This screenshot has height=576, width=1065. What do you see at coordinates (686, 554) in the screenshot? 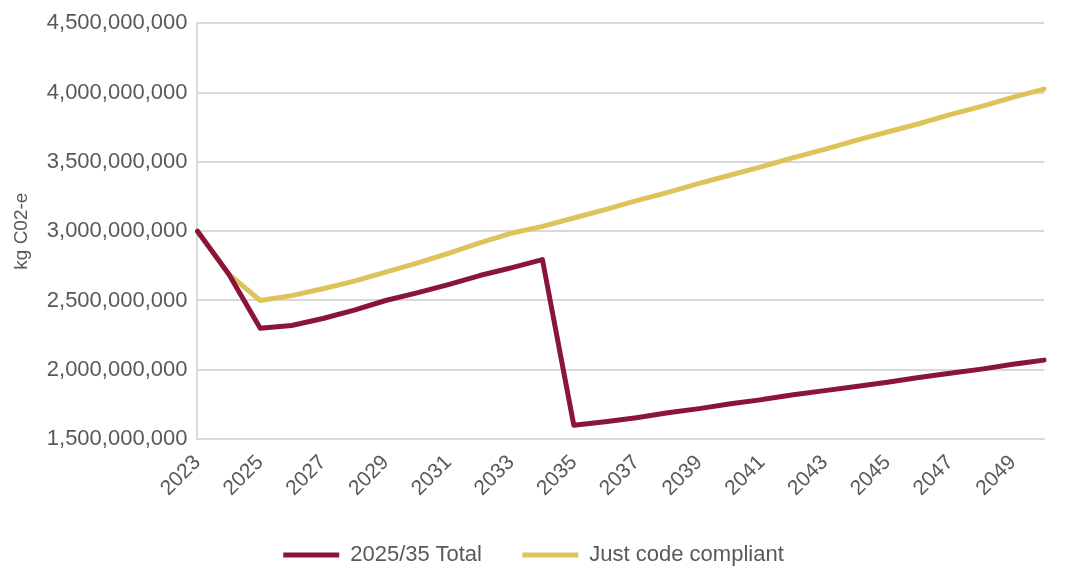
I see `legend-label: Just code compliant` at bounding box center [686, 554].